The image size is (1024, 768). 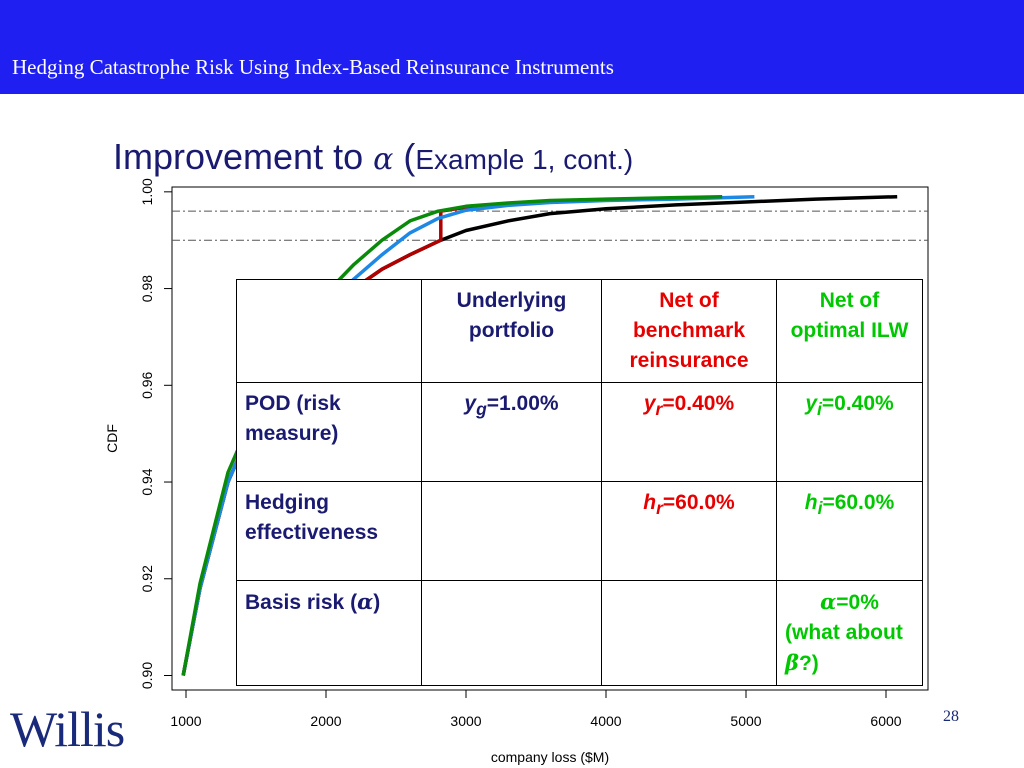 I want to click on pod-underlying-sym: y, so click(x=470, y=403).